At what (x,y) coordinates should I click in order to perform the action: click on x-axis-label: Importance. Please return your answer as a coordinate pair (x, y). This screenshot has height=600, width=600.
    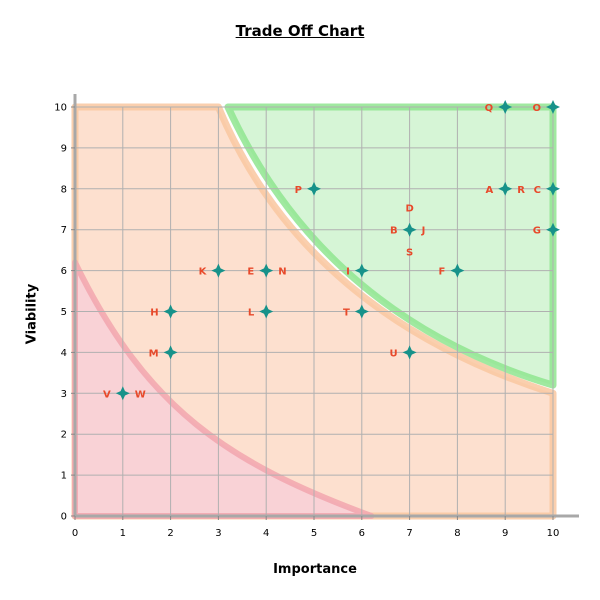
    Looking at the image, I should click on (315, 569).